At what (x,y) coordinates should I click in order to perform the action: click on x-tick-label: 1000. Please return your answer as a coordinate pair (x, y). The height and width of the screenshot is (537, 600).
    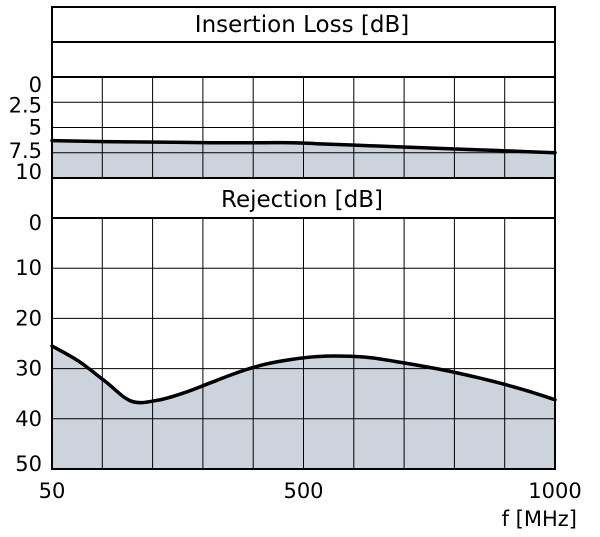
    Looking at the image, I should click on (554, 491).